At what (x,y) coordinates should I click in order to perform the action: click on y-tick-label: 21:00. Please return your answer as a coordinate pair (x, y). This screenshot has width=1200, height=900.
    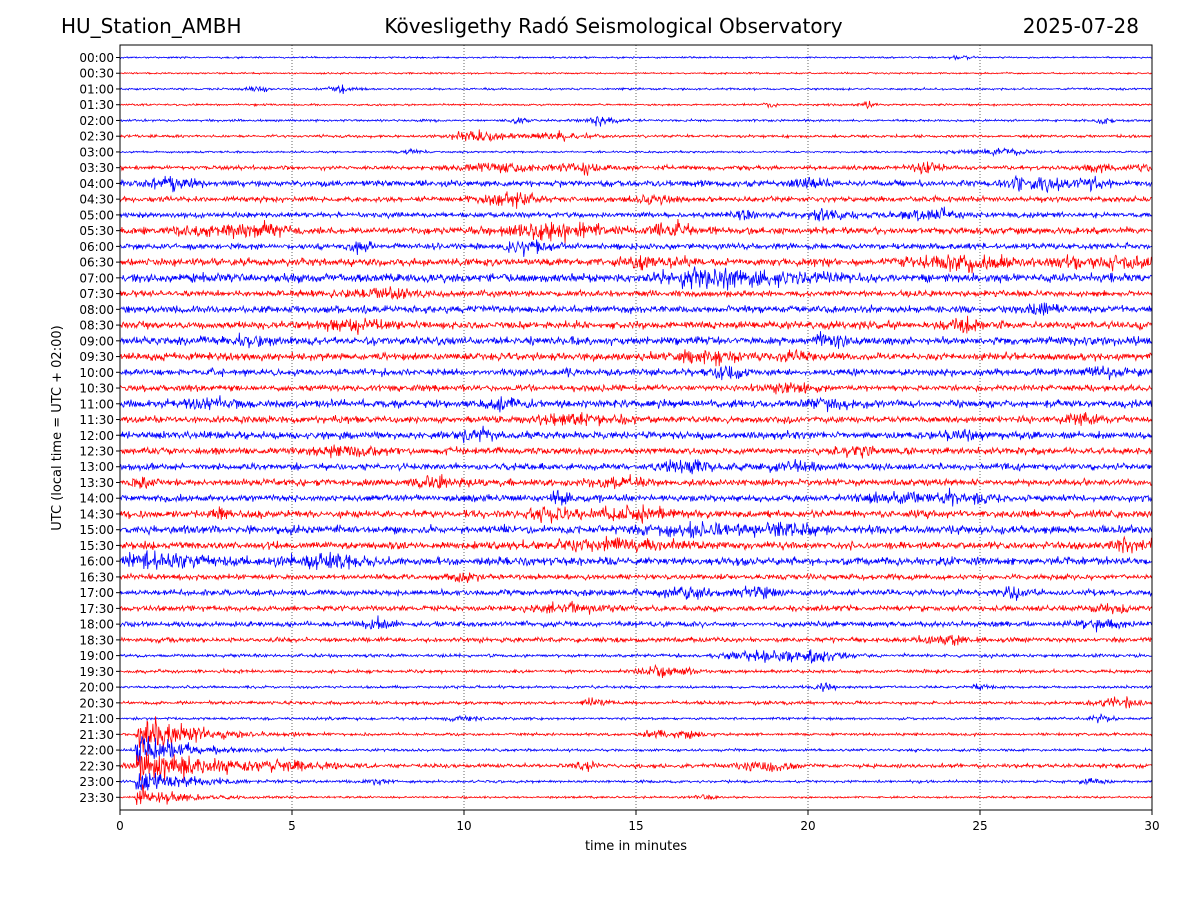
    Looking at the image, I should click on (96, 719).